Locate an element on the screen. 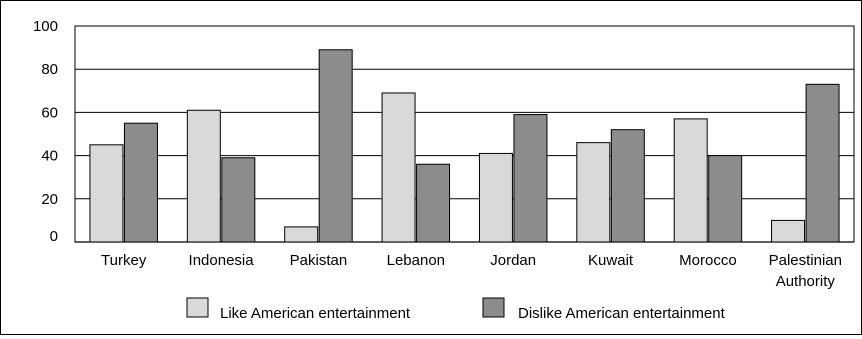 The width and height of the screenshot is (862, 339). legend-label-dislike: Dislike American entertainment is located at coordinates (622, 313).